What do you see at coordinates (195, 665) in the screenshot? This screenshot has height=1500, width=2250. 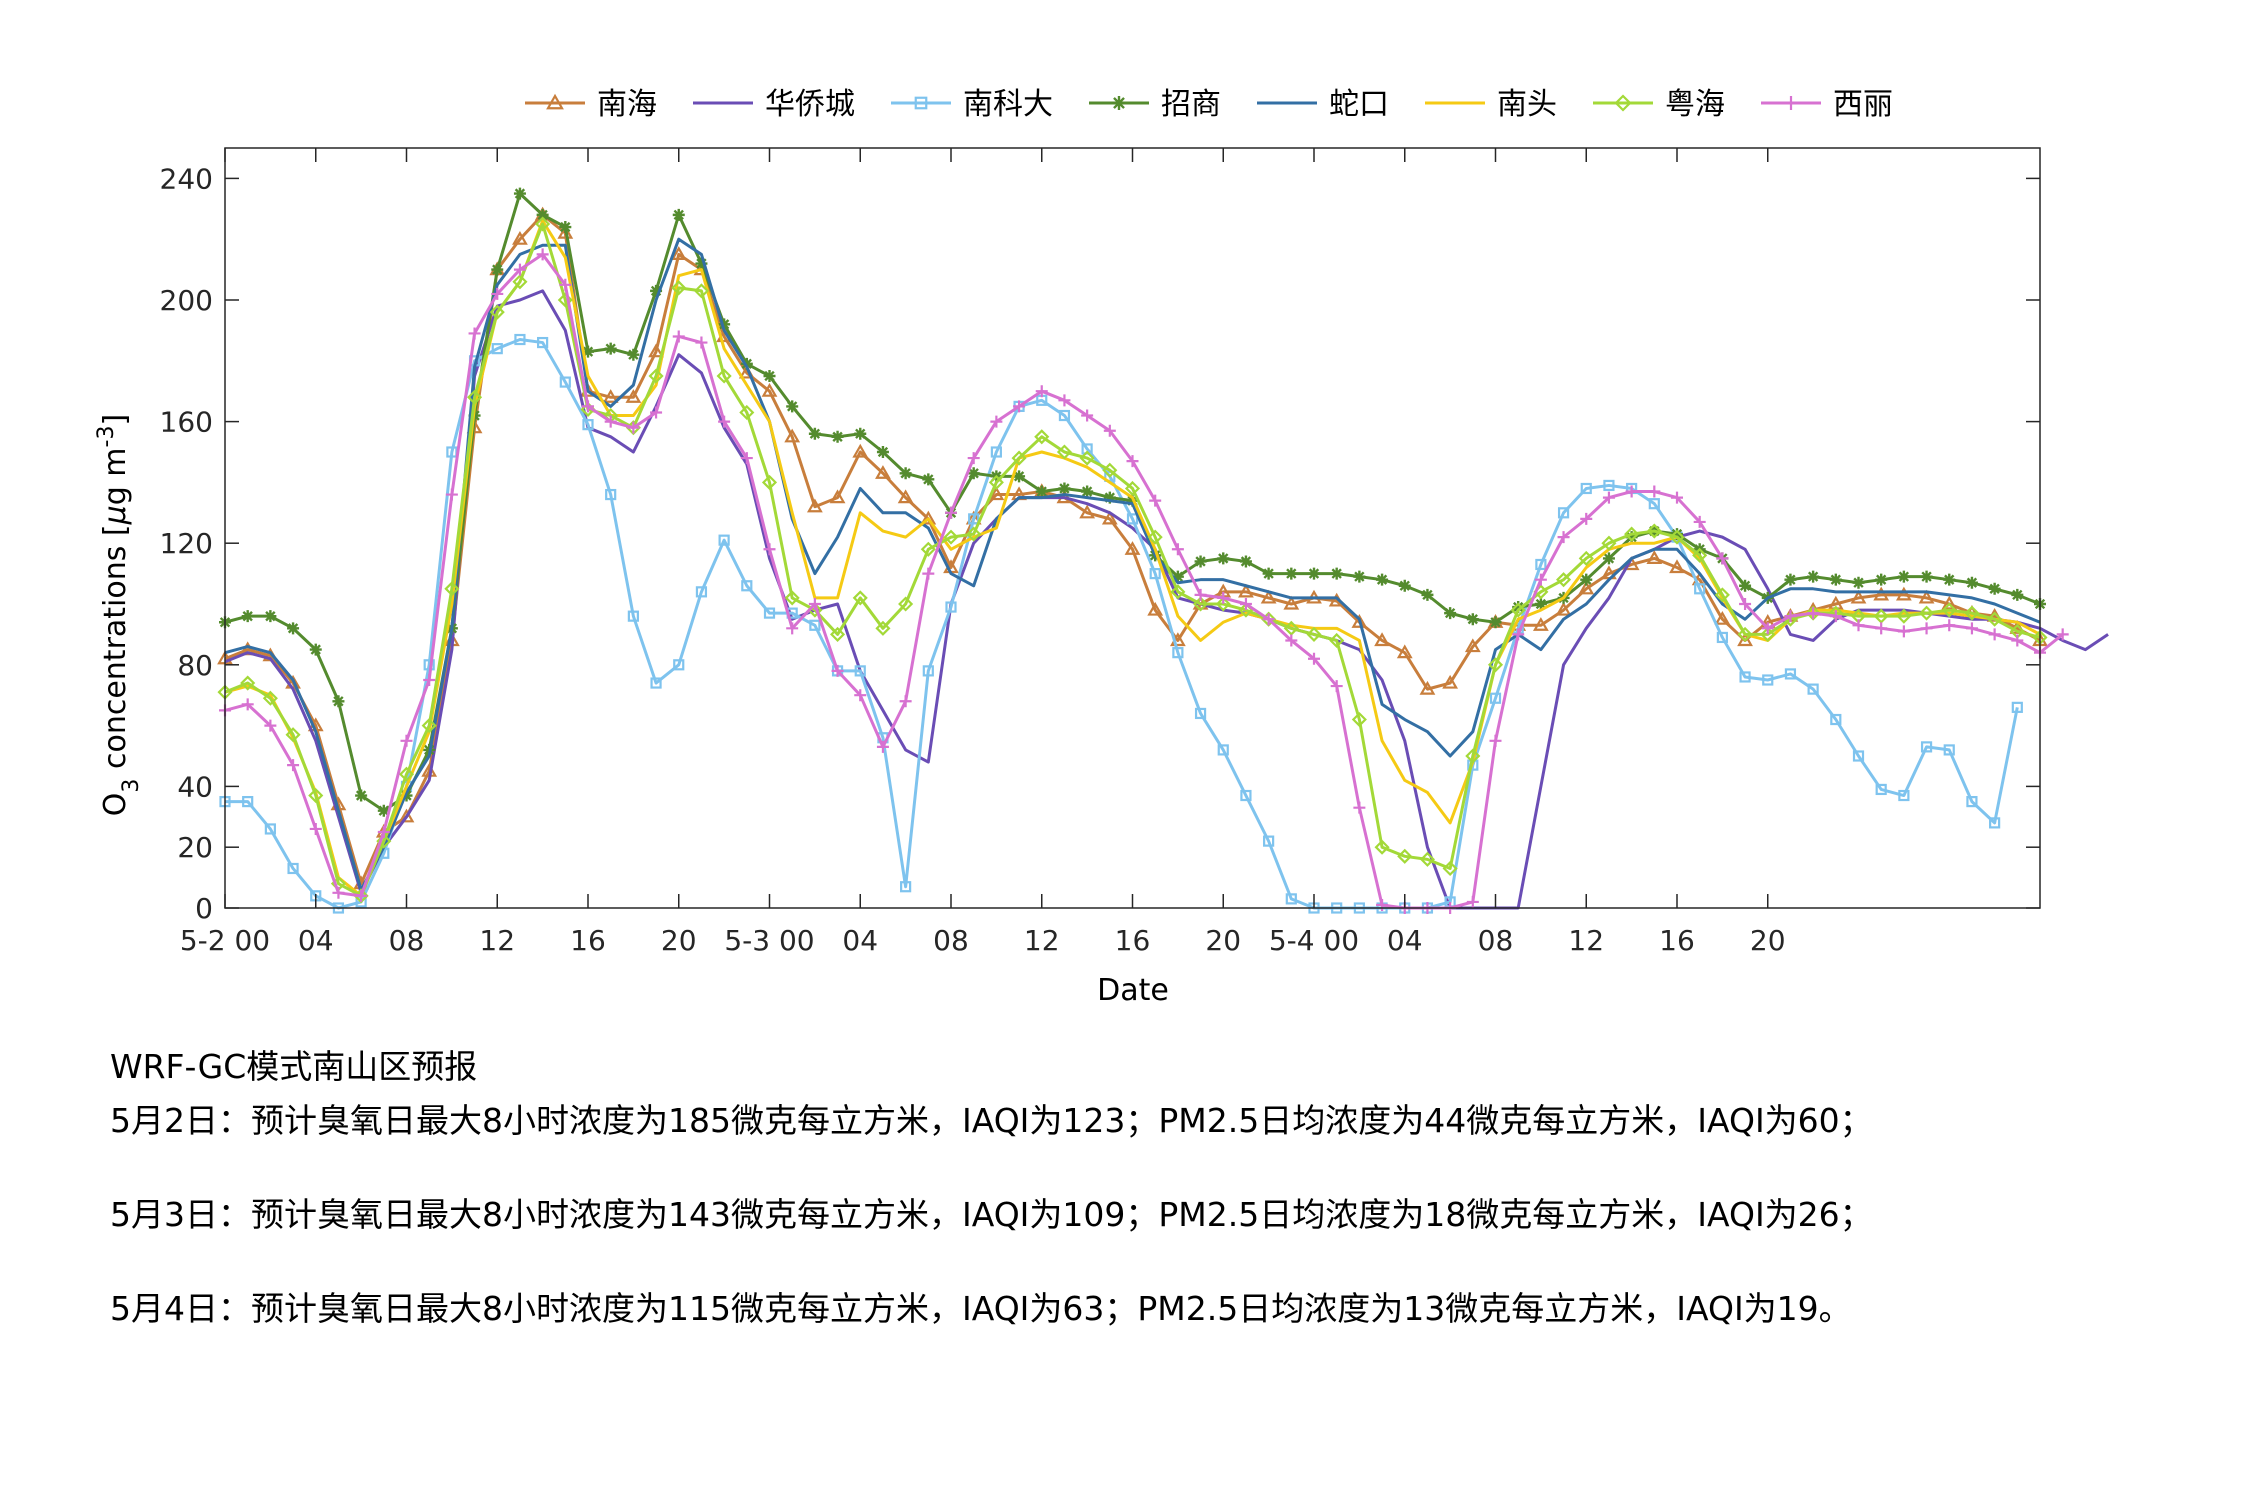 I see `y-tick-label: 80` at bounding box center [195, 665].